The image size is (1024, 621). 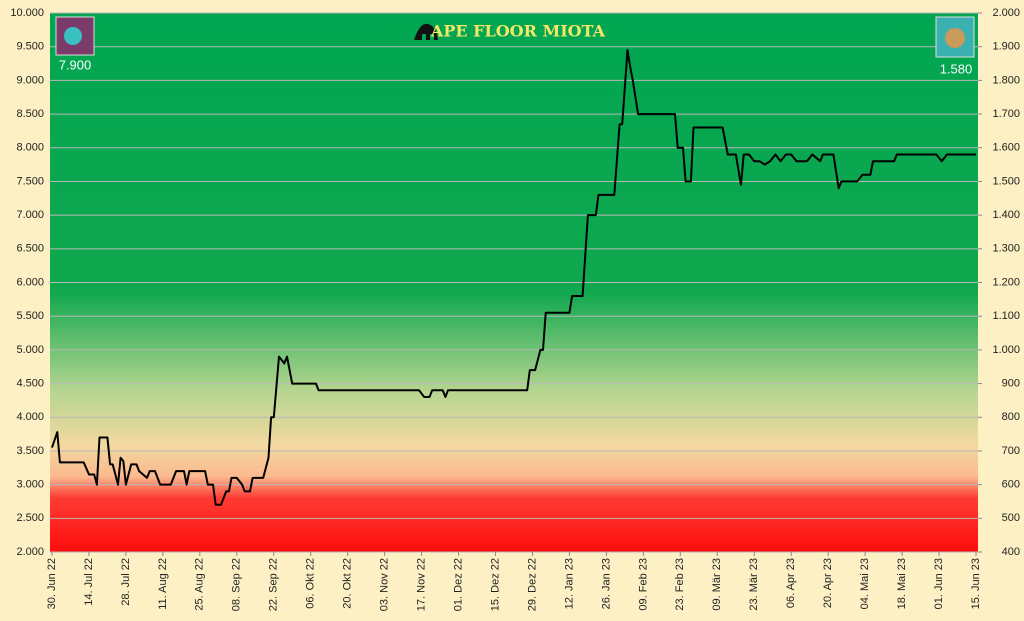 What do you see at coordinates (643, 584) in the screenshot?
I see `x-tick-label: 09. Feb 23` at bounding box center [643, 584].